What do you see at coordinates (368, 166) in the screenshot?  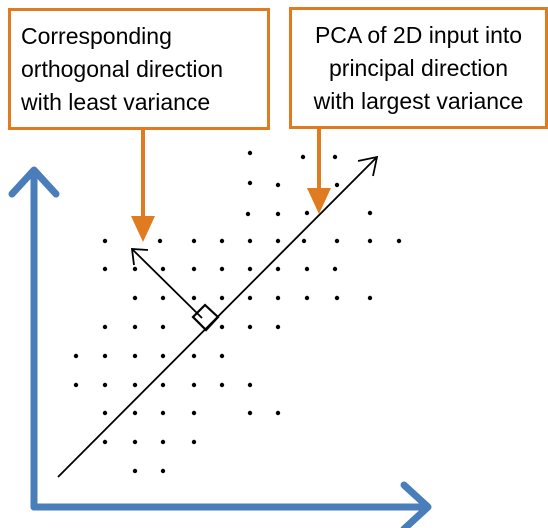 I see `principal-direction-arrowhead` at bounding box center [368, 166].